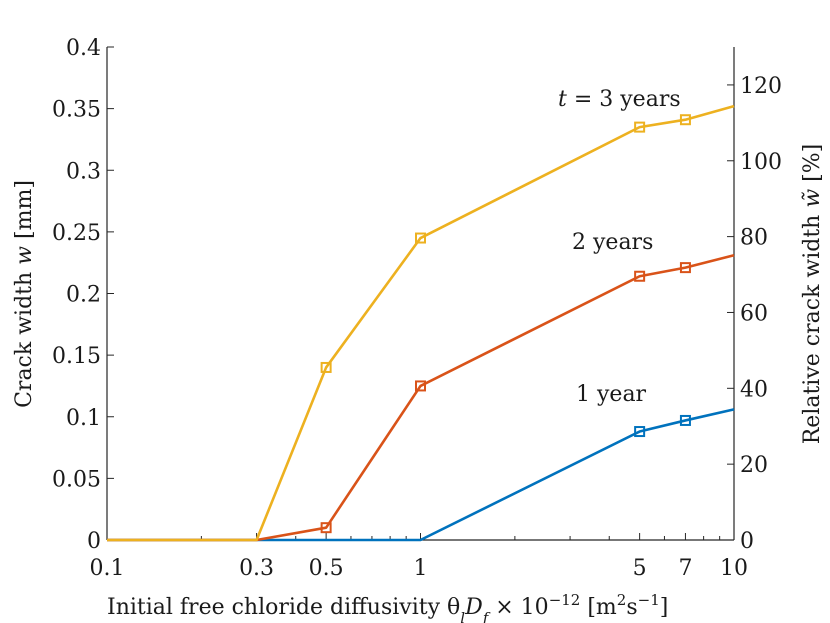 The width and height of the screenshot is (830, 623). Describe the element at coordinates (83, 48) in the screenshot. I see `y-tick-label-0-4: 0.4` at that location.